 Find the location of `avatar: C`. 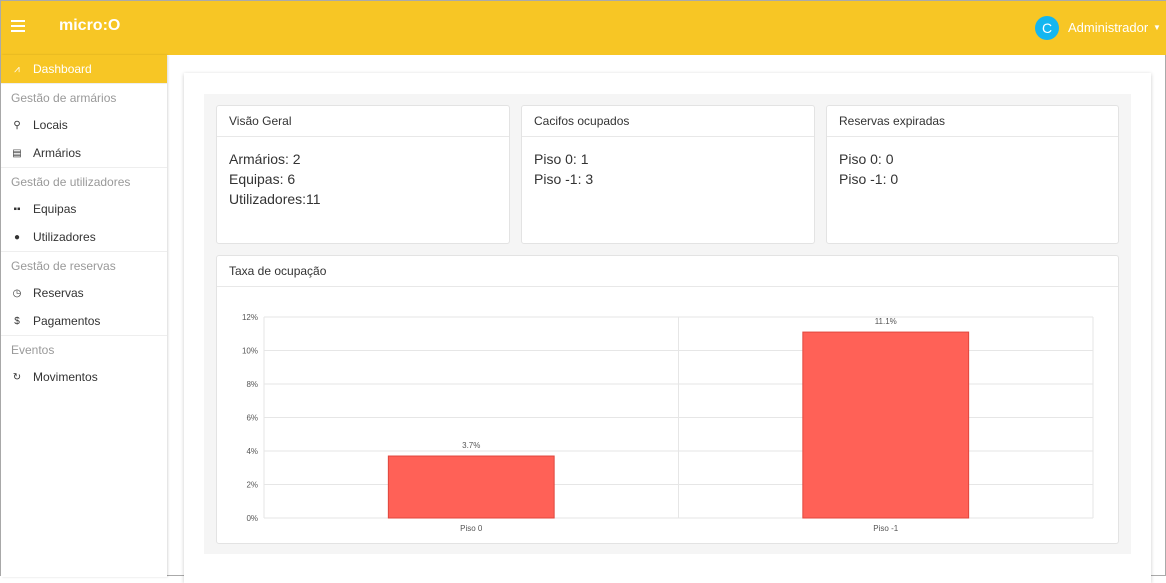

avatar: C is located at coordinates (1047, 28).